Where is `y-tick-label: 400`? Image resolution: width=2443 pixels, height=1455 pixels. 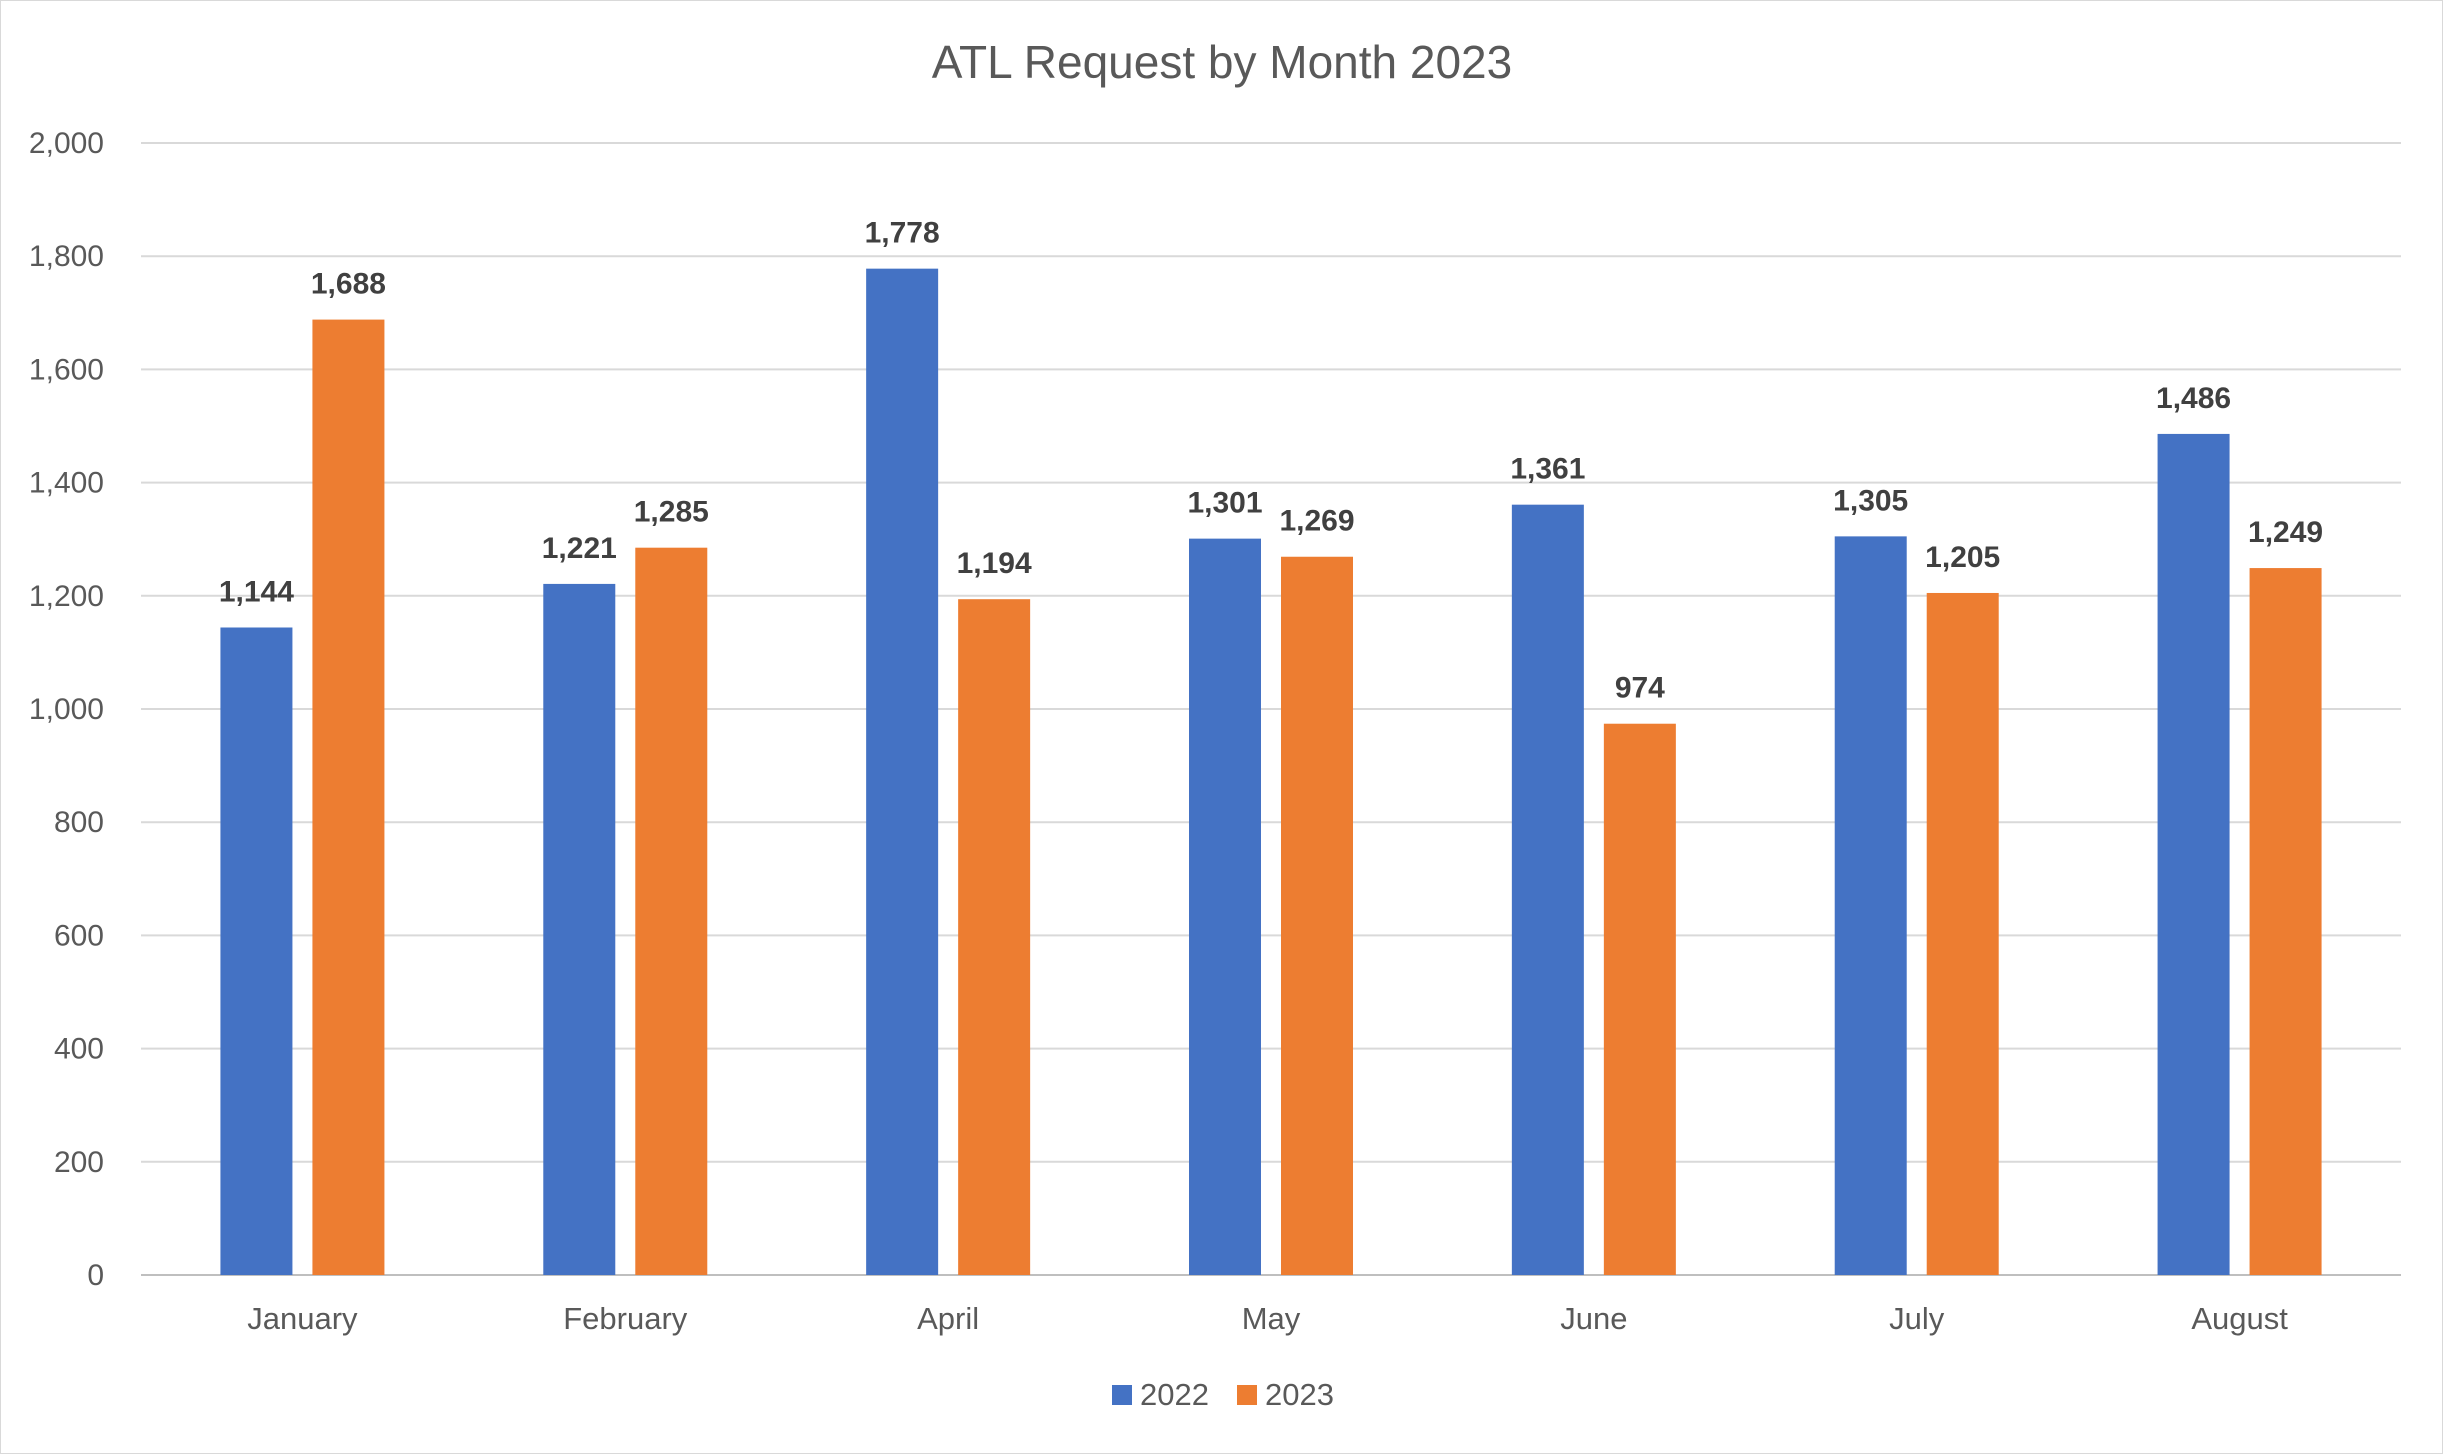
y-tick-label: 400 is located at coordinates (79, 1049).